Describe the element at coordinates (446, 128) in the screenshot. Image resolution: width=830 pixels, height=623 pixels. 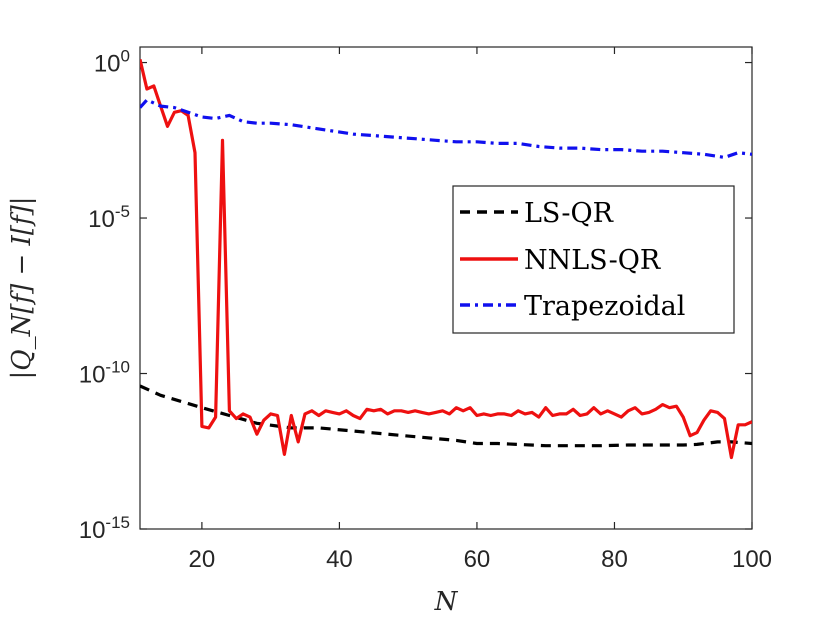
I see `series-line-trapezoidal` at that location.